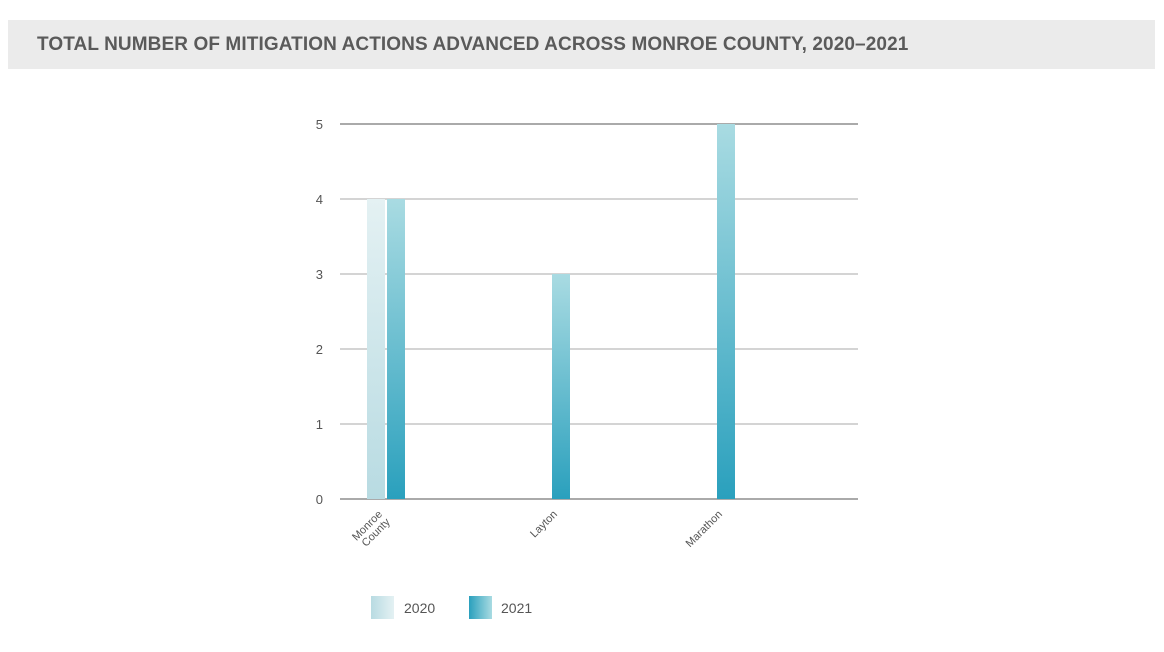  Describe the element at coordinates (376, 349) in the screenshot. I see `bar-2020-monroe-county` at that location.